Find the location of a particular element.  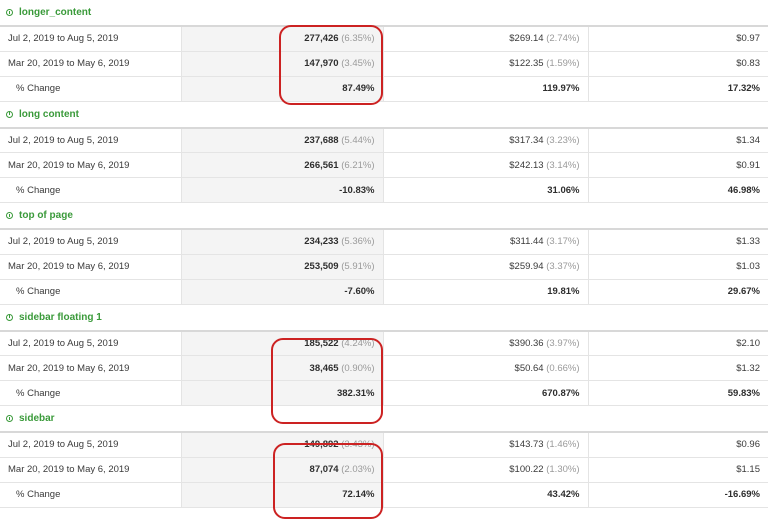

revenue-cell: $143.73 (1.46%) is located at coordinates (486, 444).